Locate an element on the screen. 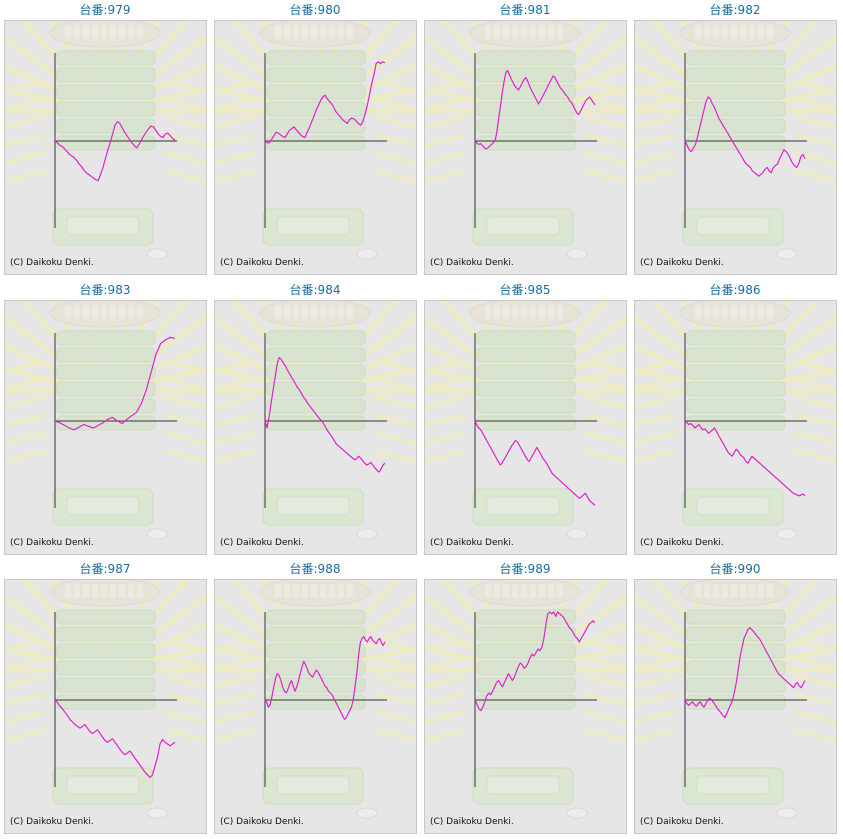  graph-panel: 台番:990 (C) Daikoku Denki. is located at coordinates (735, 699).